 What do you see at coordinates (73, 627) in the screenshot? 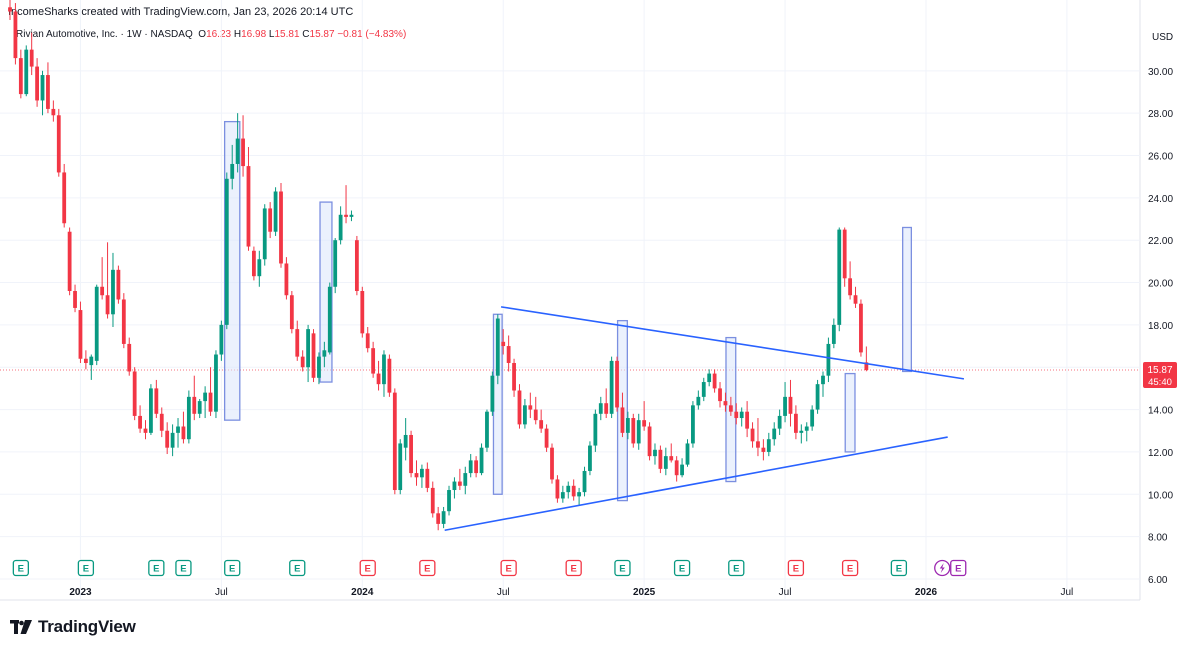
I see `tradingview-logo: TradingView` at bounding box center [73, 627].